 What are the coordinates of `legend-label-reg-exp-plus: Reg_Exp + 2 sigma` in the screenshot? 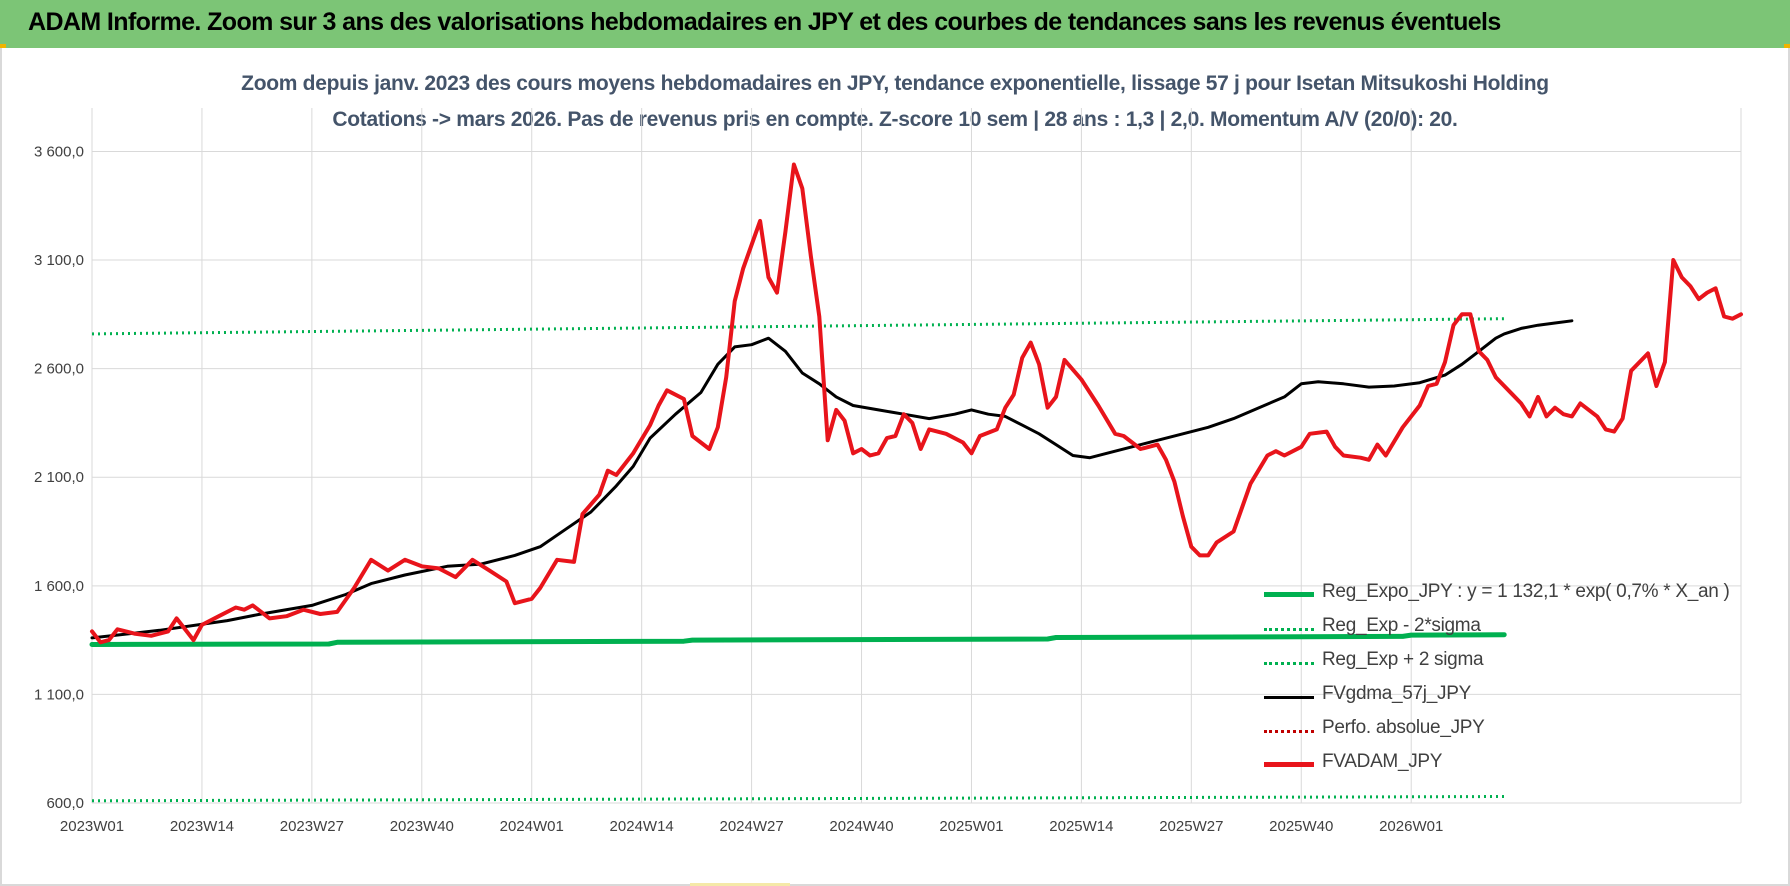 It's located at (1403, 659).